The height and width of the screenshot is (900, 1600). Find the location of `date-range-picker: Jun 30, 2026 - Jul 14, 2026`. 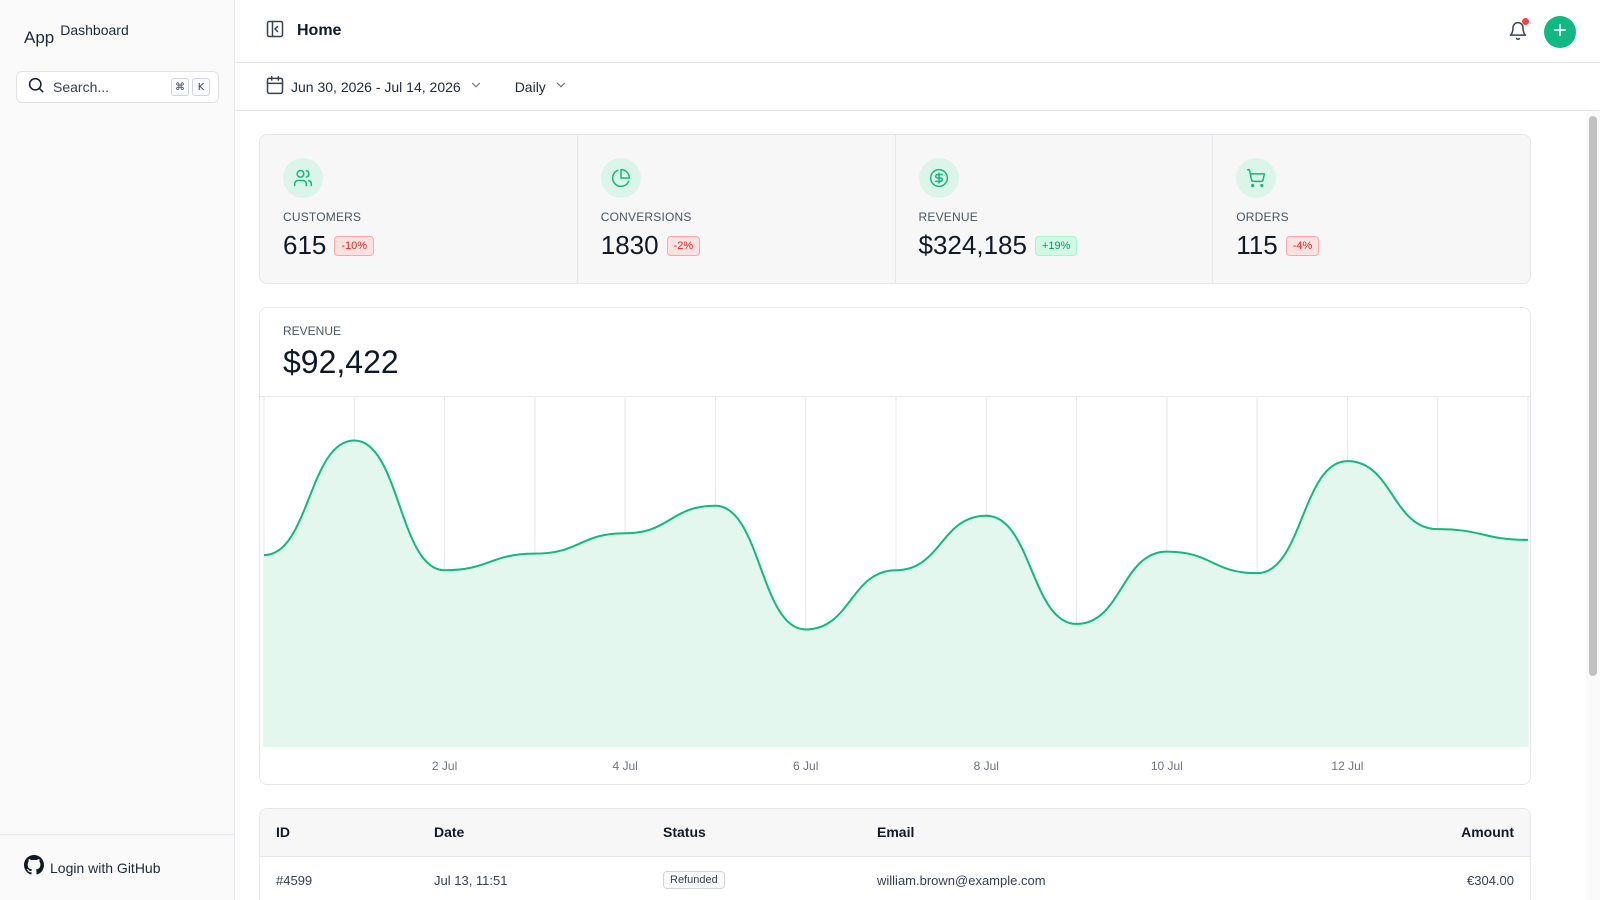

date-range-picker: Jun 30, 2026 - Jul 14, 2026 is located at coordinates (374, 86).